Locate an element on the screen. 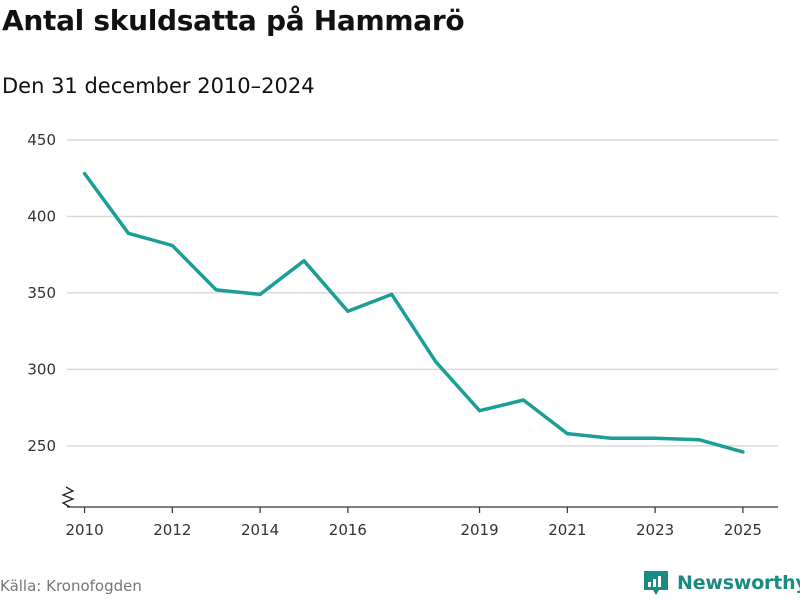  y-tick-label: 350 is located at coordinates (41, 293).